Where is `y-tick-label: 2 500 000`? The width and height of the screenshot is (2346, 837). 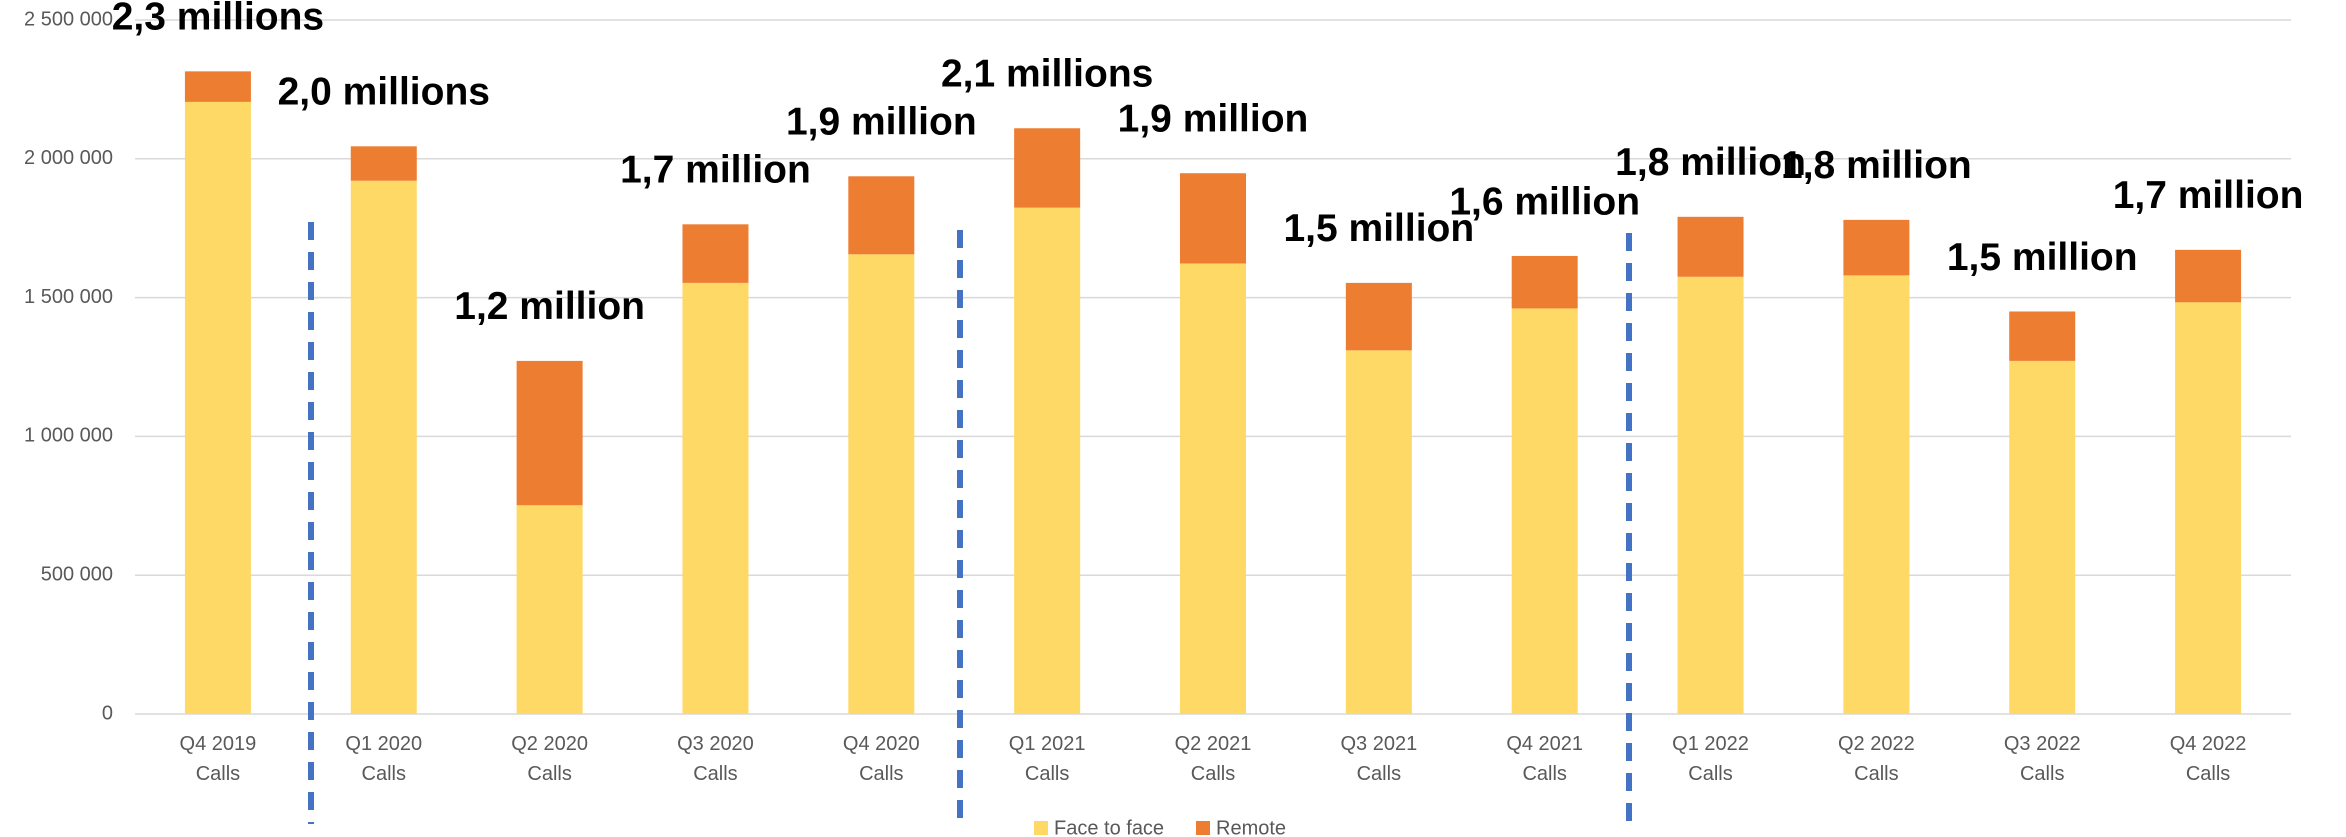 y-tick-label: 2 500 000 is located at coordinates (68, 19).